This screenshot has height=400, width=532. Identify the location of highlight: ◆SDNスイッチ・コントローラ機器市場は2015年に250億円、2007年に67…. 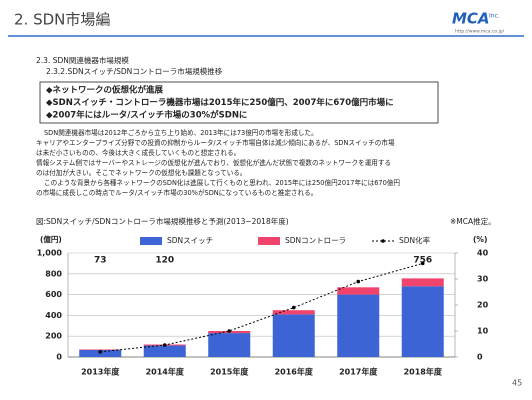
(220, 102).